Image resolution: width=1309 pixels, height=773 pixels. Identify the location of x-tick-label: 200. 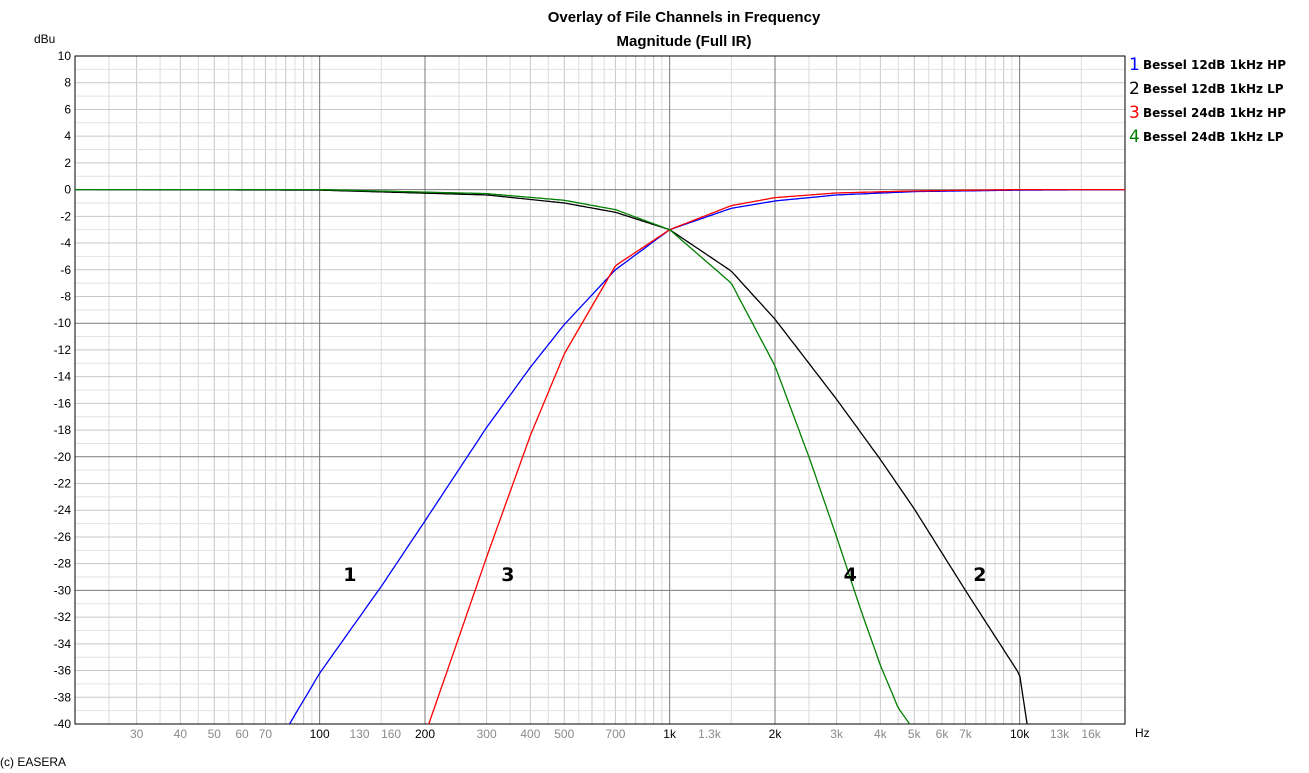
(425, 734).